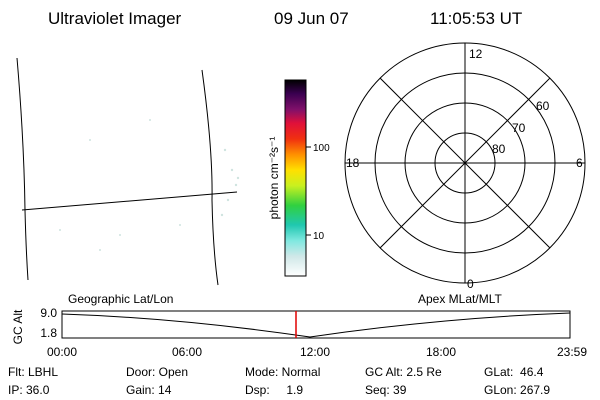 The height and width of the screenshot is (400, 600). Describe the element at coordinates (48, 333) in the screenshot. I see `orbit-y-tick-label: 1.8` at that location.